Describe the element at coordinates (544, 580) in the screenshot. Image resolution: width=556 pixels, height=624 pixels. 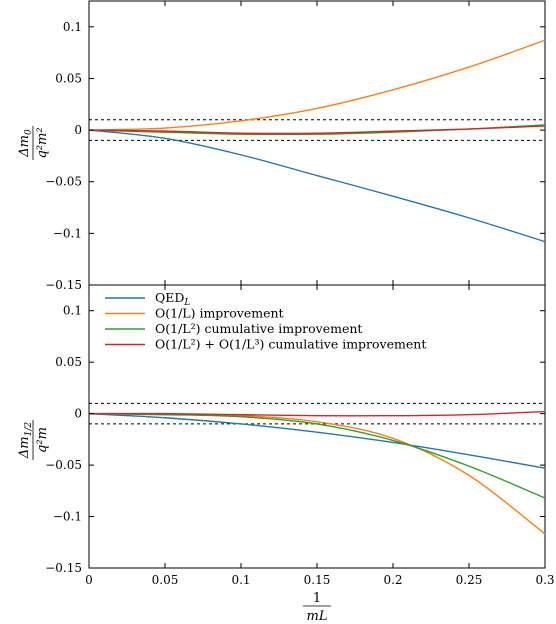
I see `x-tick-label: 0.3` at that location.